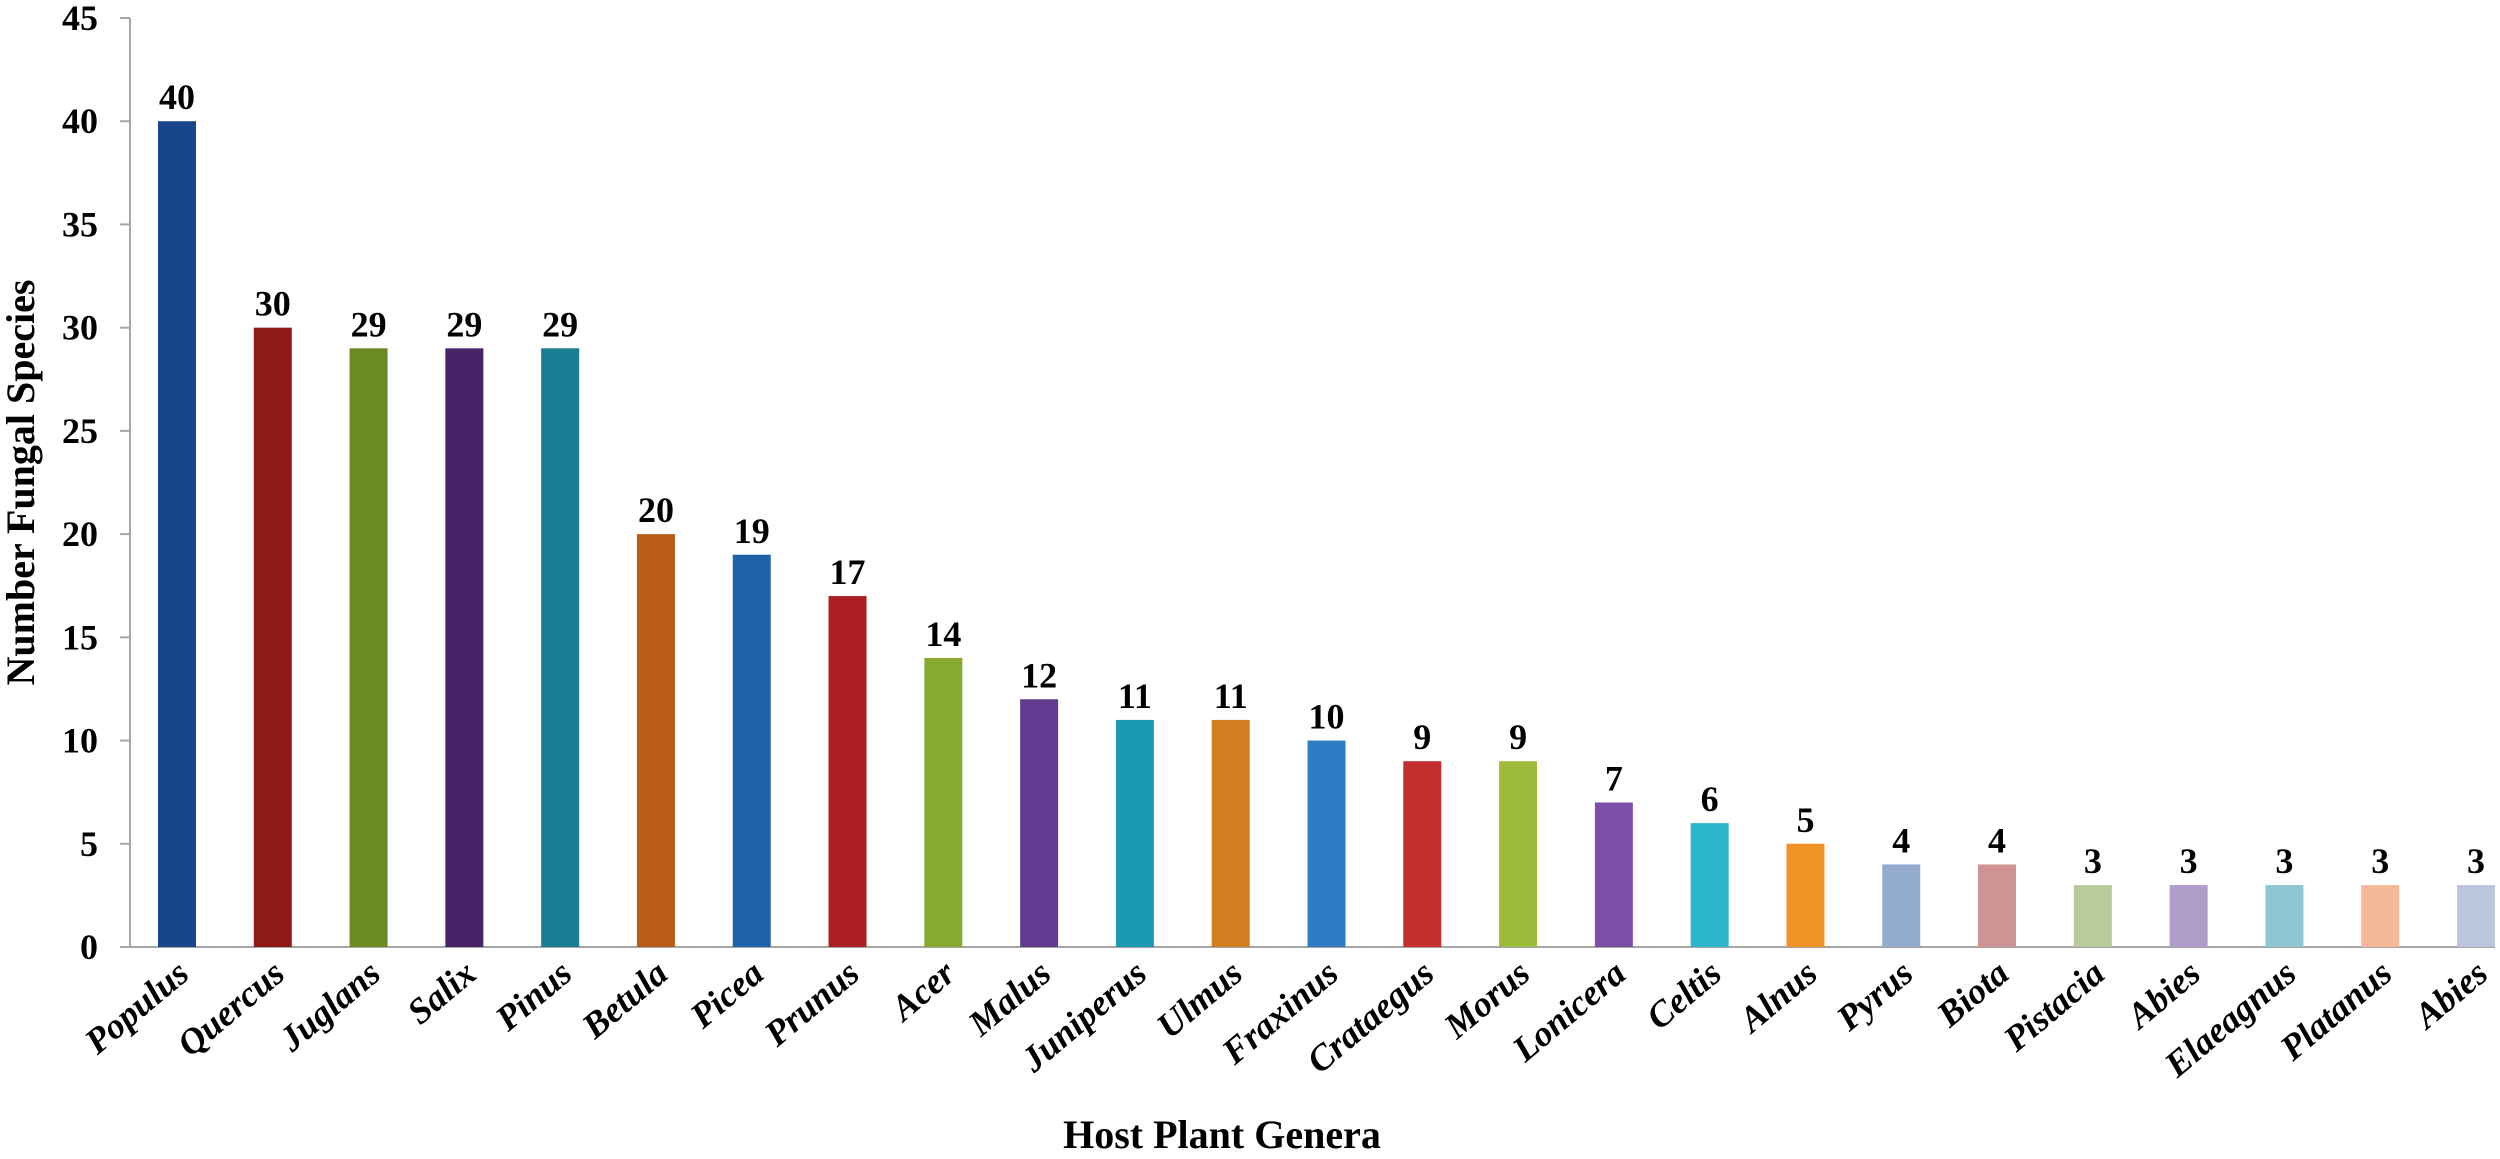 This screenshot has width=2500, height=1159. Describe the element at coordinates (1039, 675) in the screenshot. I see `data-label: 12` at that location.